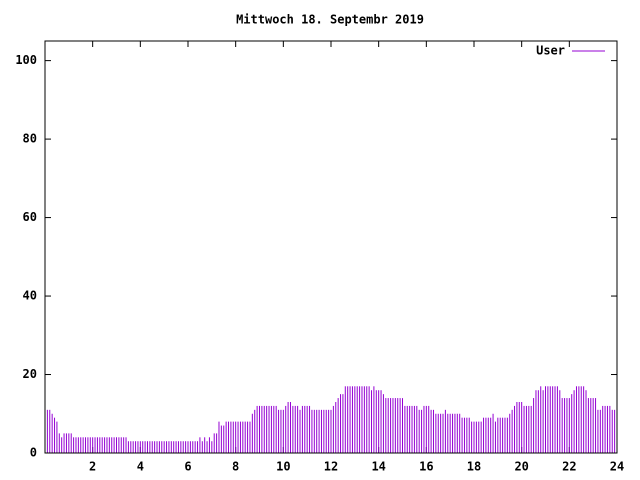 This screenshot has height=480, width=640. Describe the element at coordinates (33, 453) in the screenshot. I see `y-tick-label: 0` at that location.